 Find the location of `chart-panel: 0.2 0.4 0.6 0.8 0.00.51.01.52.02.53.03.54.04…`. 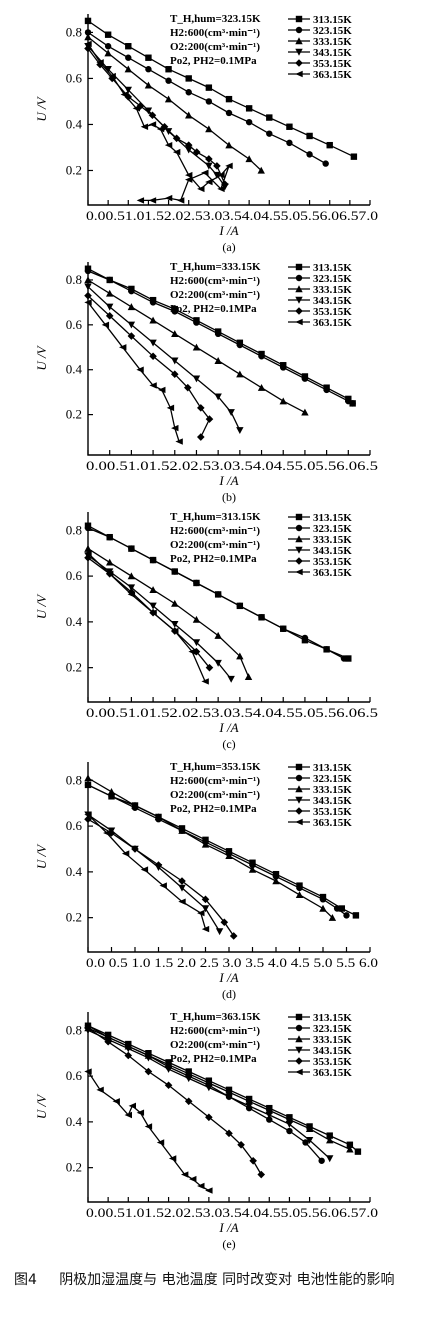

chart-panel: 0.2 0.4 0.6 0.8 0.00.51.01.52.02.53.03.54.04… is located at coordinates (206, 631).